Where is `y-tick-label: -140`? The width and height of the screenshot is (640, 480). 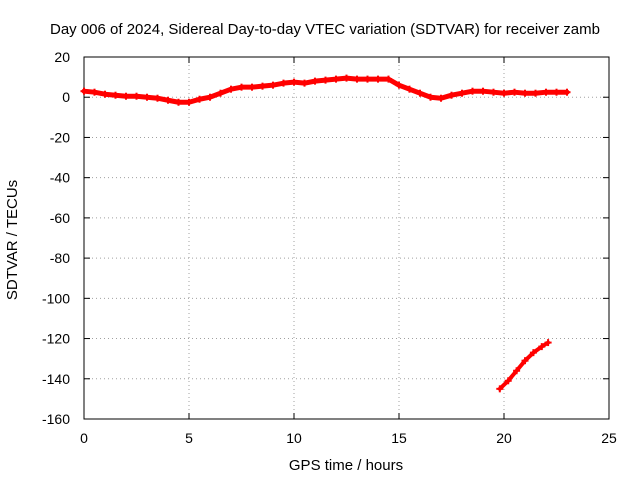
y-tick-label: -140 is located at coordinates (56, 379).